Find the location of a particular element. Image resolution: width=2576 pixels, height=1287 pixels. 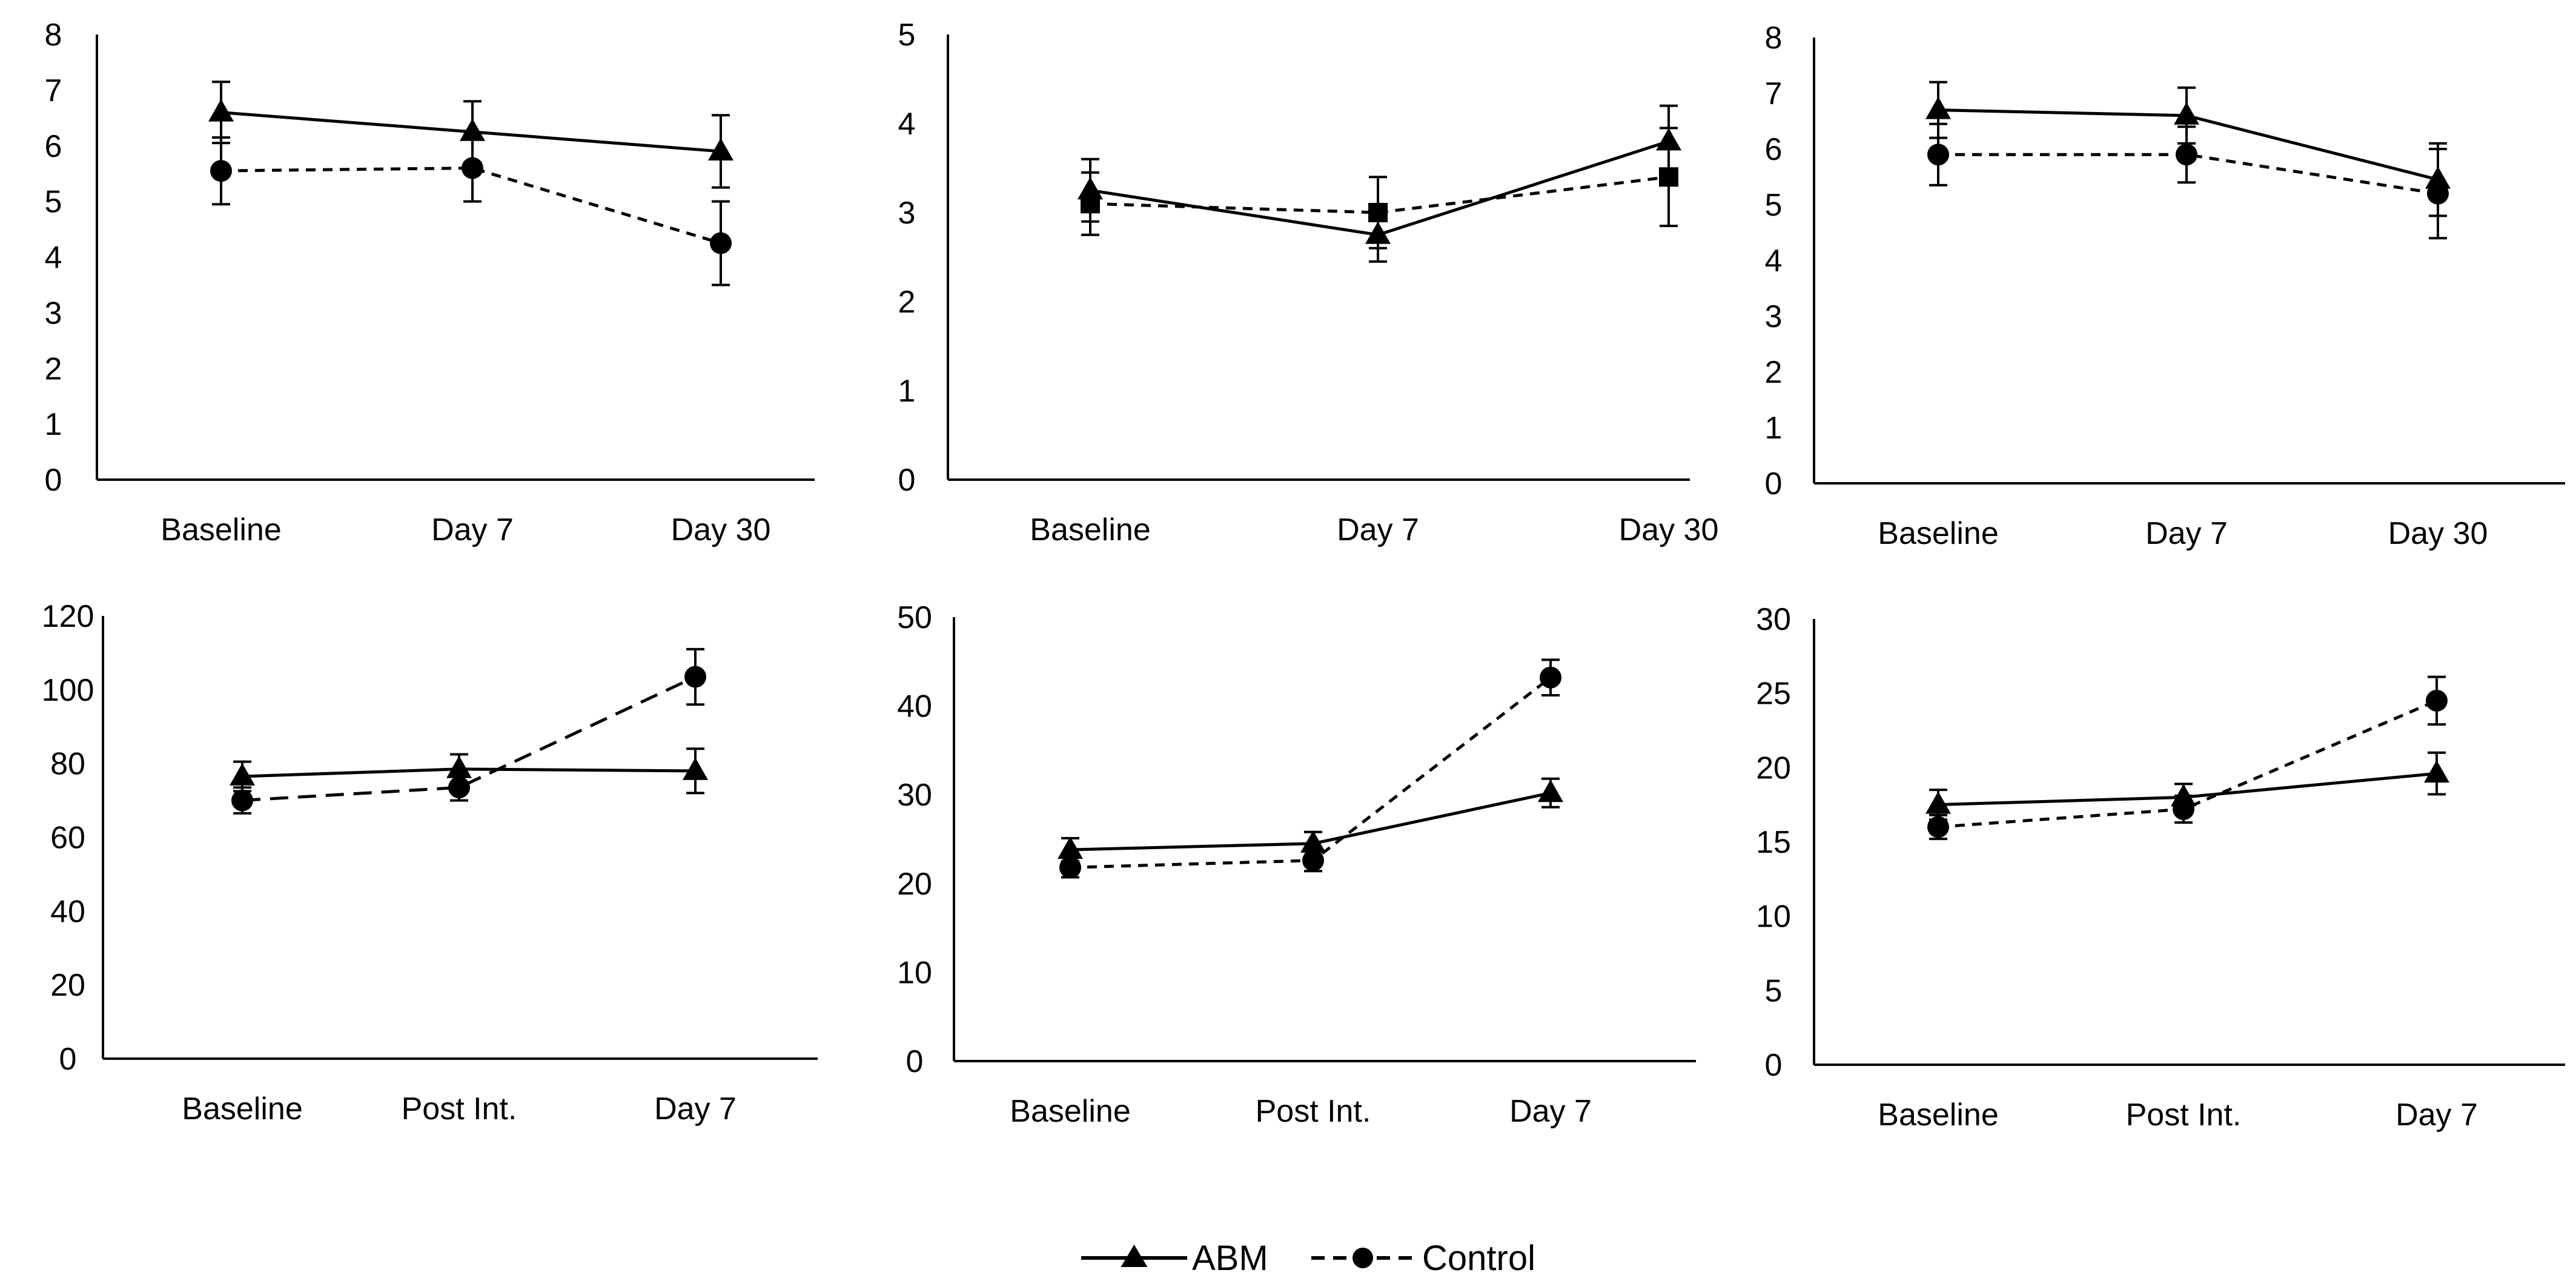

chart-panel-2: 0 1 2 3 4 5 Baseline Day 7 Day 30 is located at coordinates (1308, 283).